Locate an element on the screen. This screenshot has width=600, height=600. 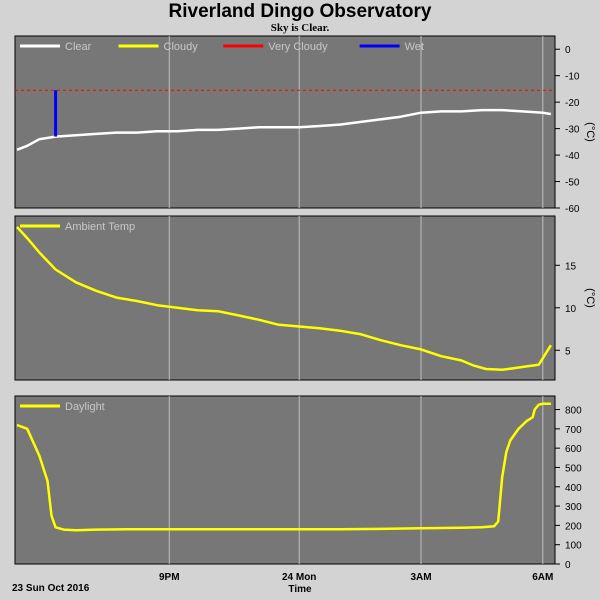
y-tick-label: 800 is located at coordinates (573, 411).